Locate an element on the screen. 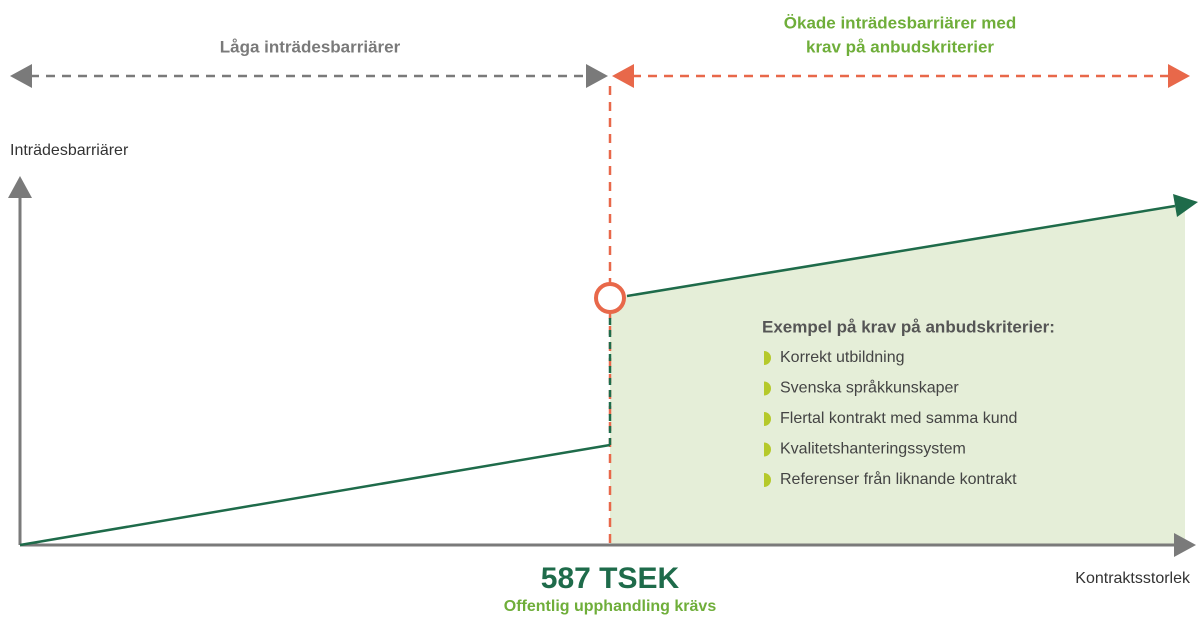 The width and height of the screenshot is (1200, 621). criteria-item: Svenska språkkunskaper is located at coordinates (869, 388).